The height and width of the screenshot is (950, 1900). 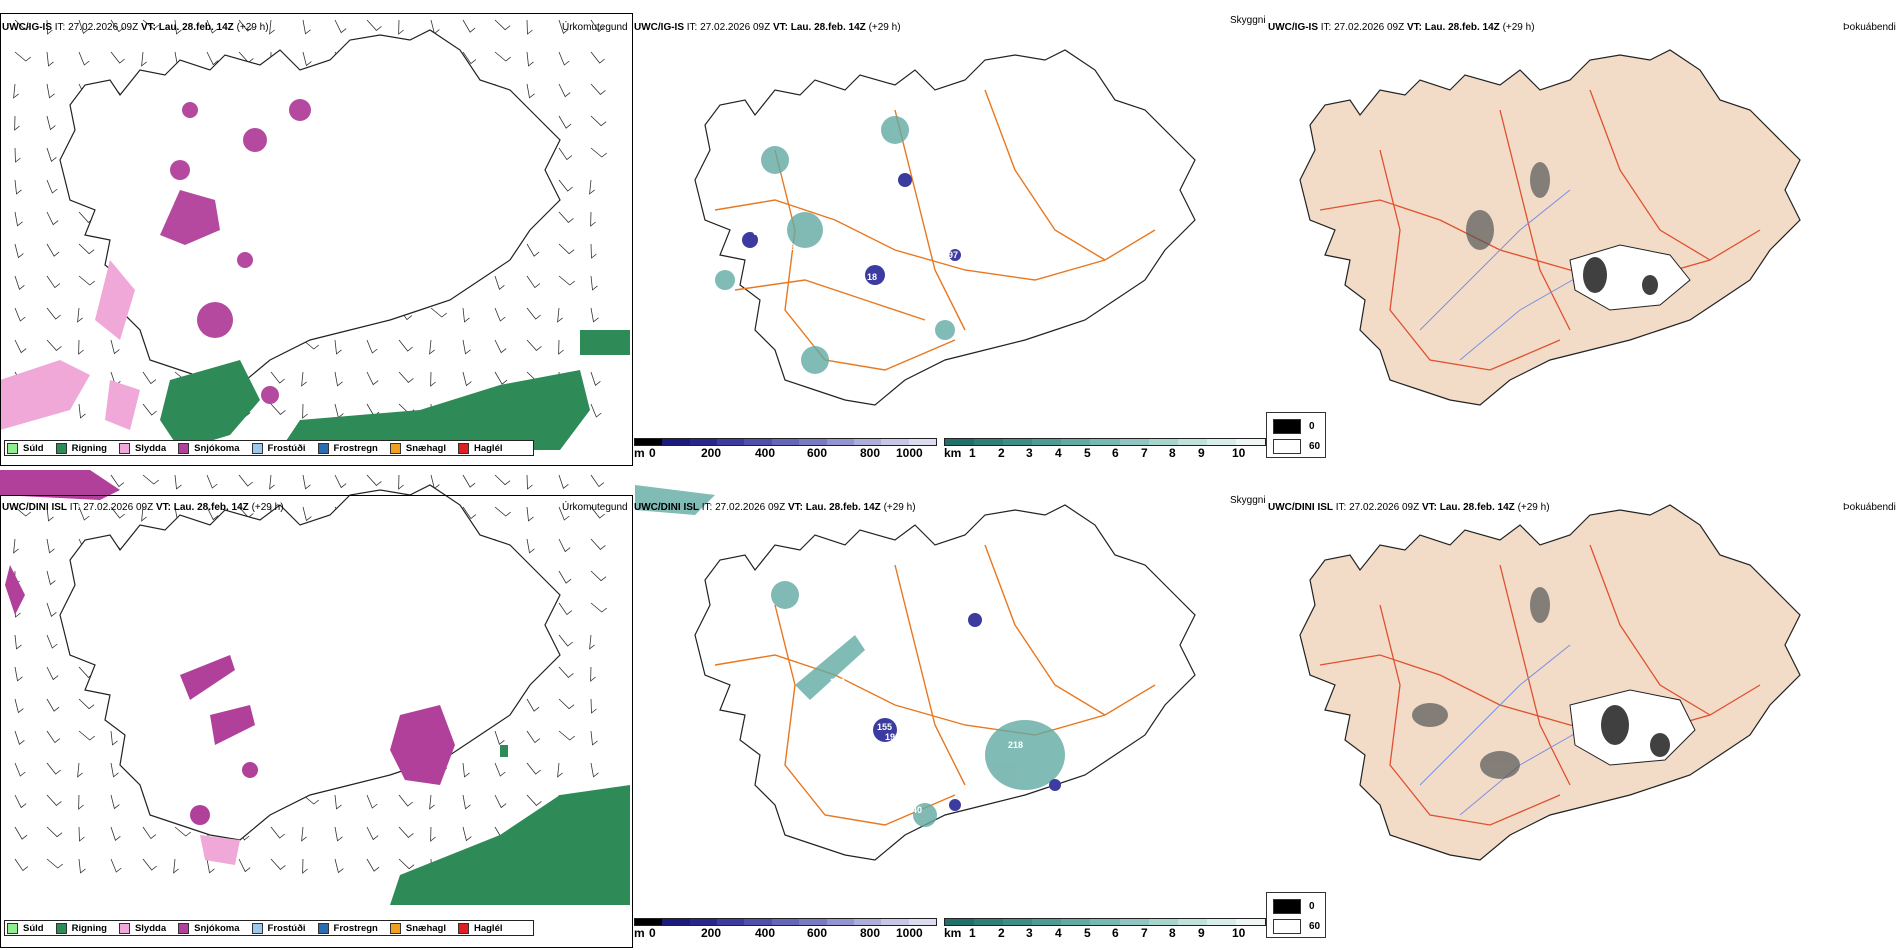 What do you see at coordinates (909, 453) in the screenshot?
I see `tick: 1000` at bounding box center [909, 453].